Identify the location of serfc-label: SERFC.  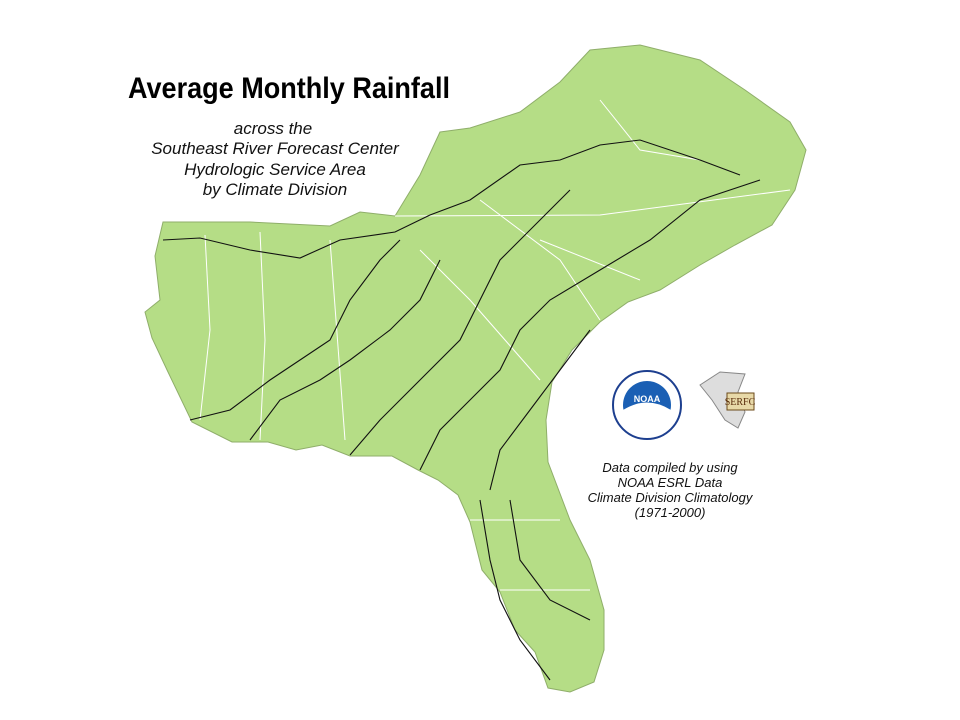
(740, 402).